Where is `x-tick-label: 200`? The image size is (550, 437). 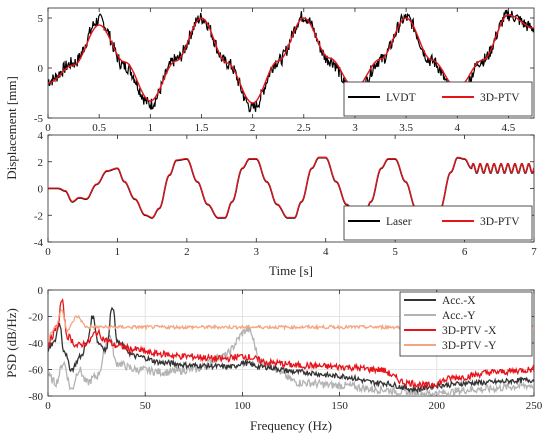
x-tick-label: 200 is located at coordinates (437, 406).